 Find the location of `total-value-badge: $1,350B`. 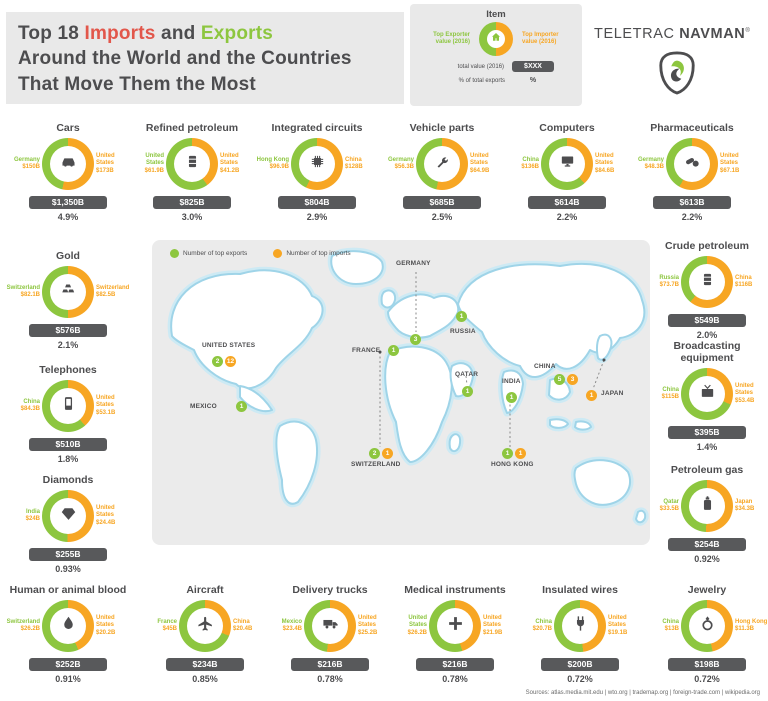

total-value-badge: $1,350B is located at coordinates (68, 202).